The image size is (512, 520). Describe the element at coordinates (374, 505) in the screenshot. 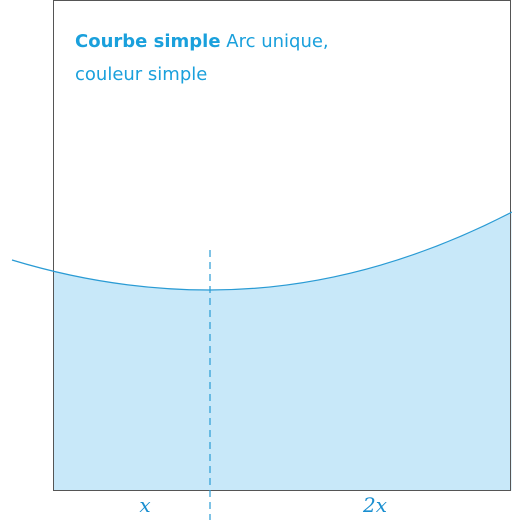

I see `segment-label: 2x` at that location.